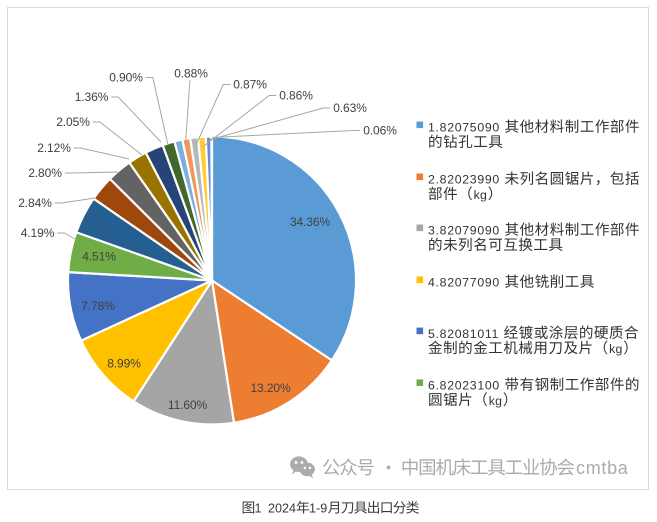 The image size is (657, 522). What do you see at coordinates (73, 122) in the screenshot?
I see `svg-text: 2.05%` at bounding box center [73, 122].